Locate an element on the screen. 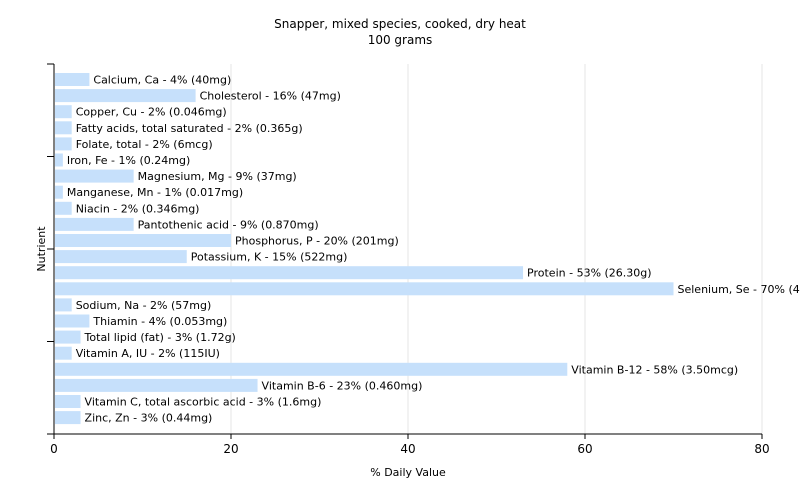 This screenshot has width=800, height=500. bar-label: Protein - 53% (26.30g) is located at coordinates (589, 273).